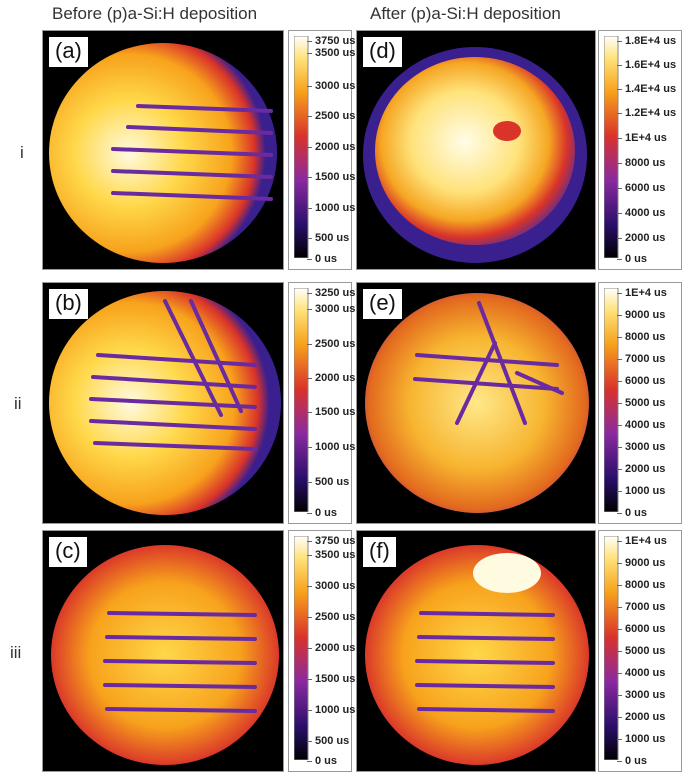 The width and height of the screenshot is (686, 776). I want to click on panel-label-e: (e), so click(382, 304).